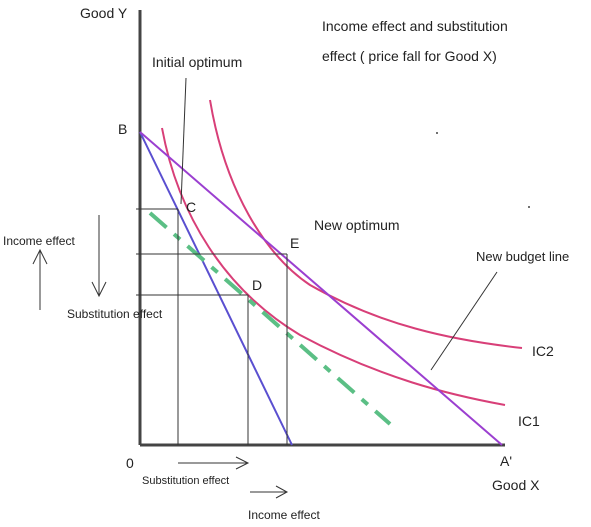 This screenshot has width=591, height=527. I want to click on point-c-label: C, so click(191, 207).